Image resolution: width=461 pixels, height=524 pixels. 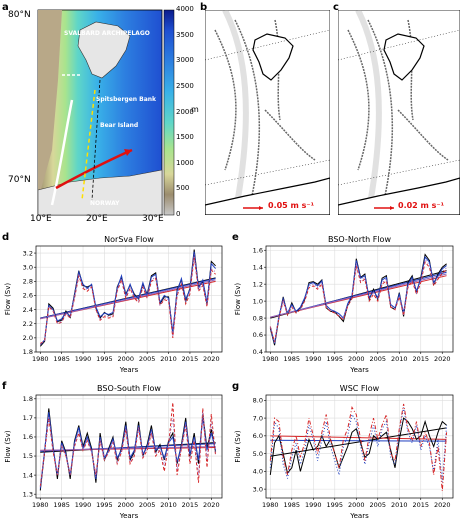 I want to click on y-tick-label: 1.4, so click(x=28, y=475).